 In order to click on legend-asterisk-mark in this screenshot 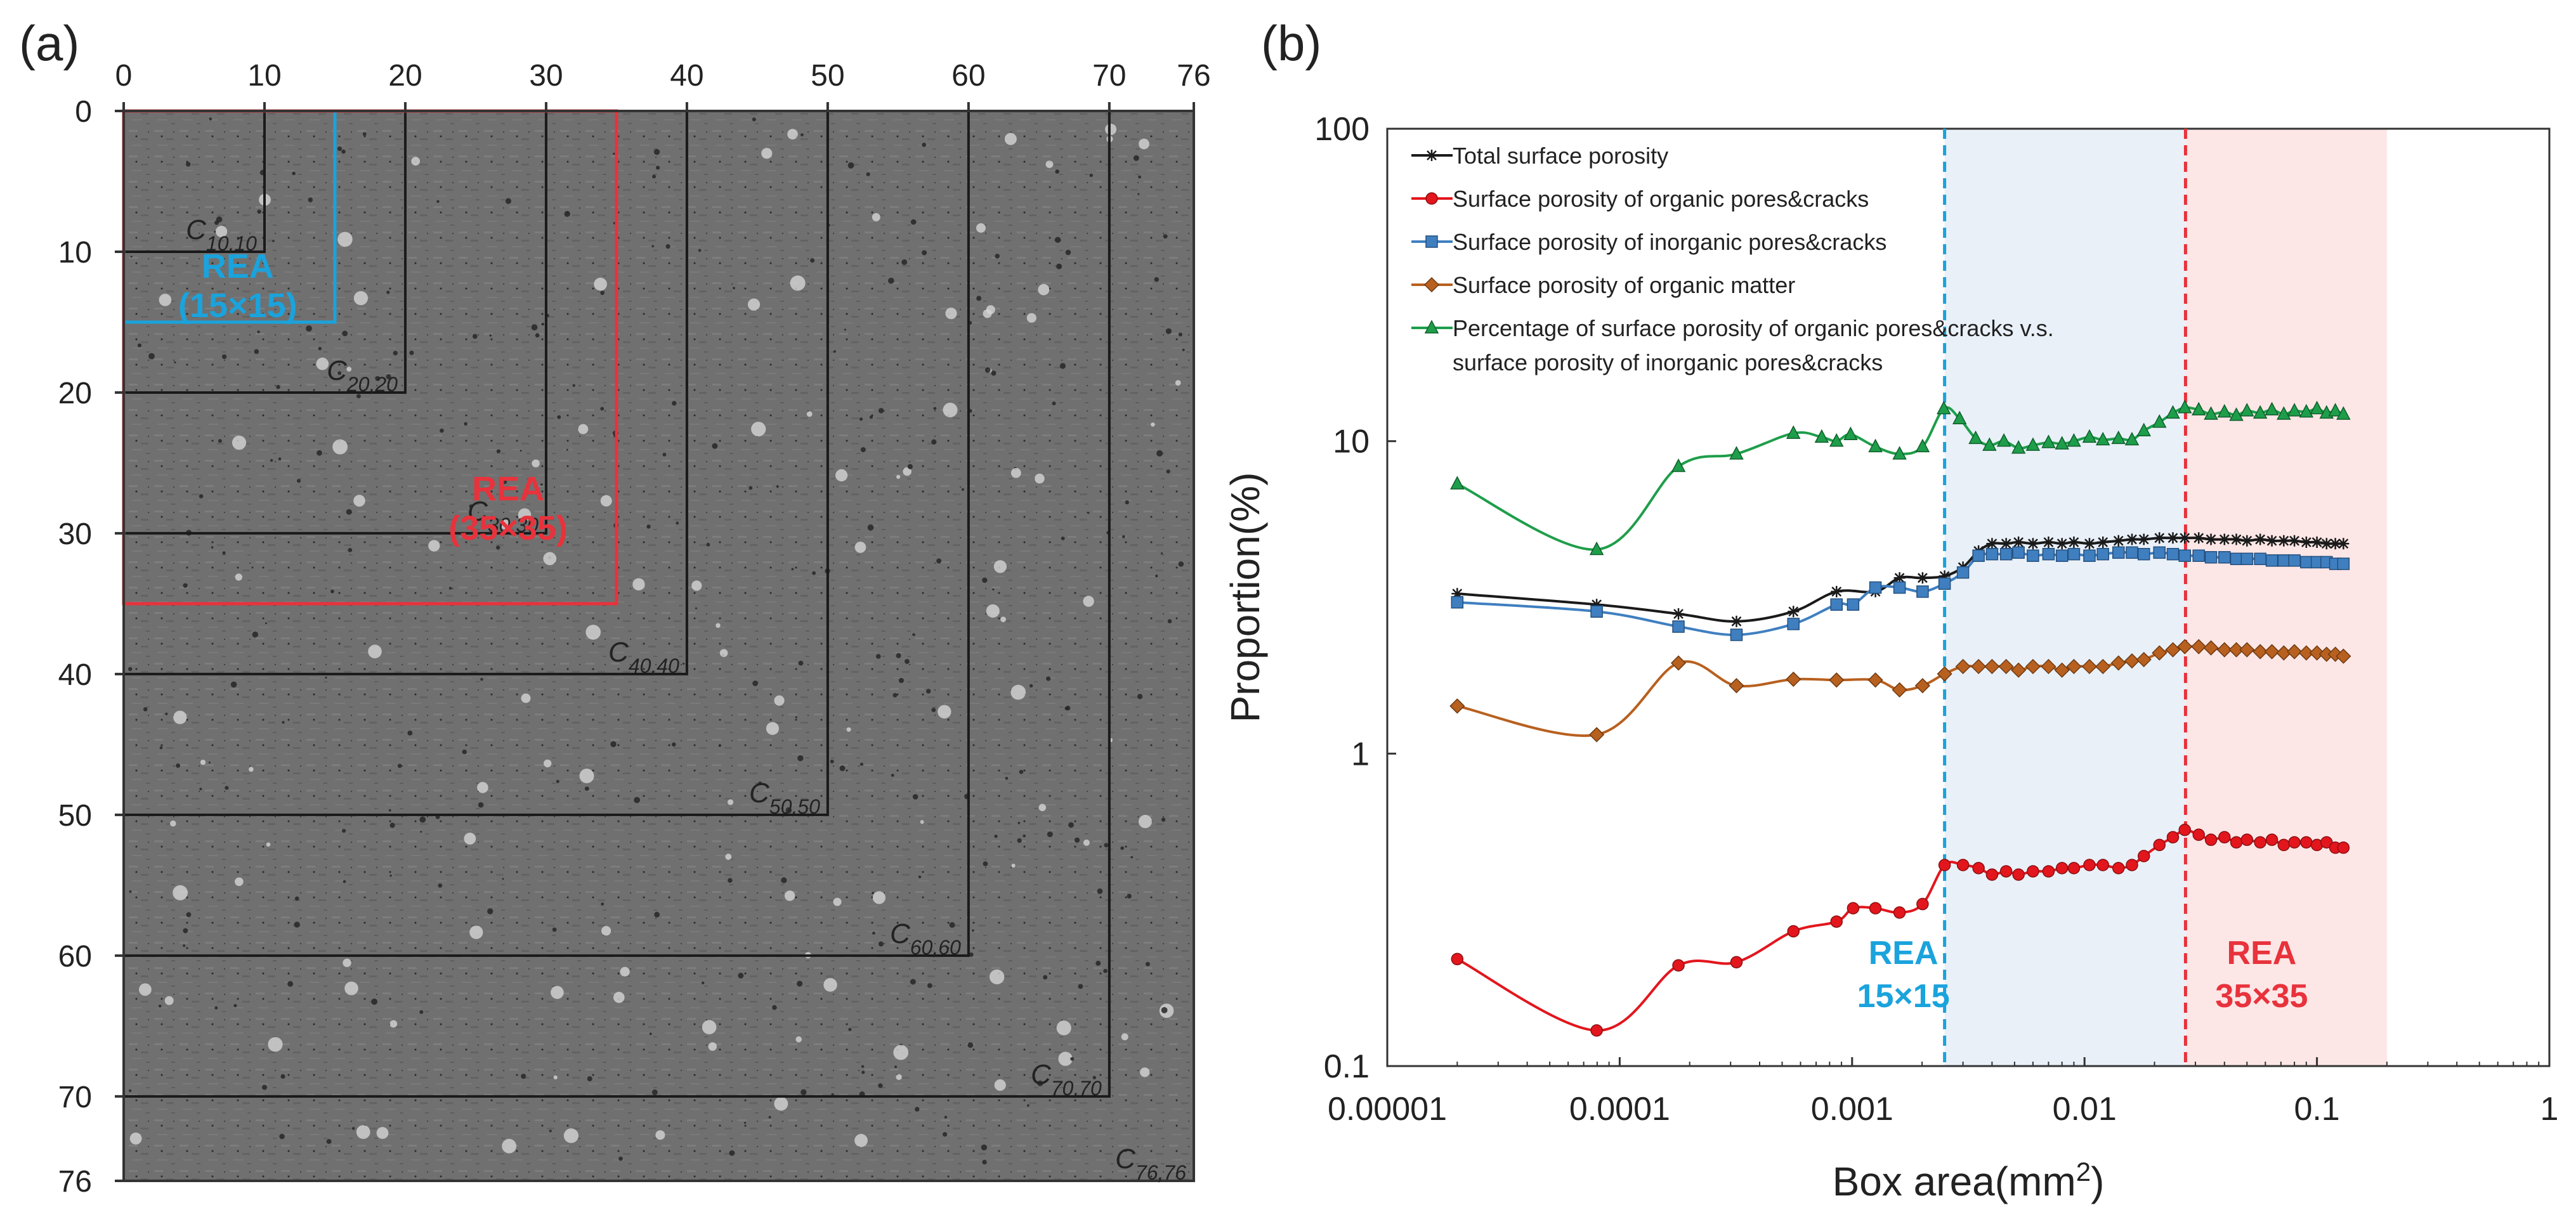, I will do `click(1431, 155)`.